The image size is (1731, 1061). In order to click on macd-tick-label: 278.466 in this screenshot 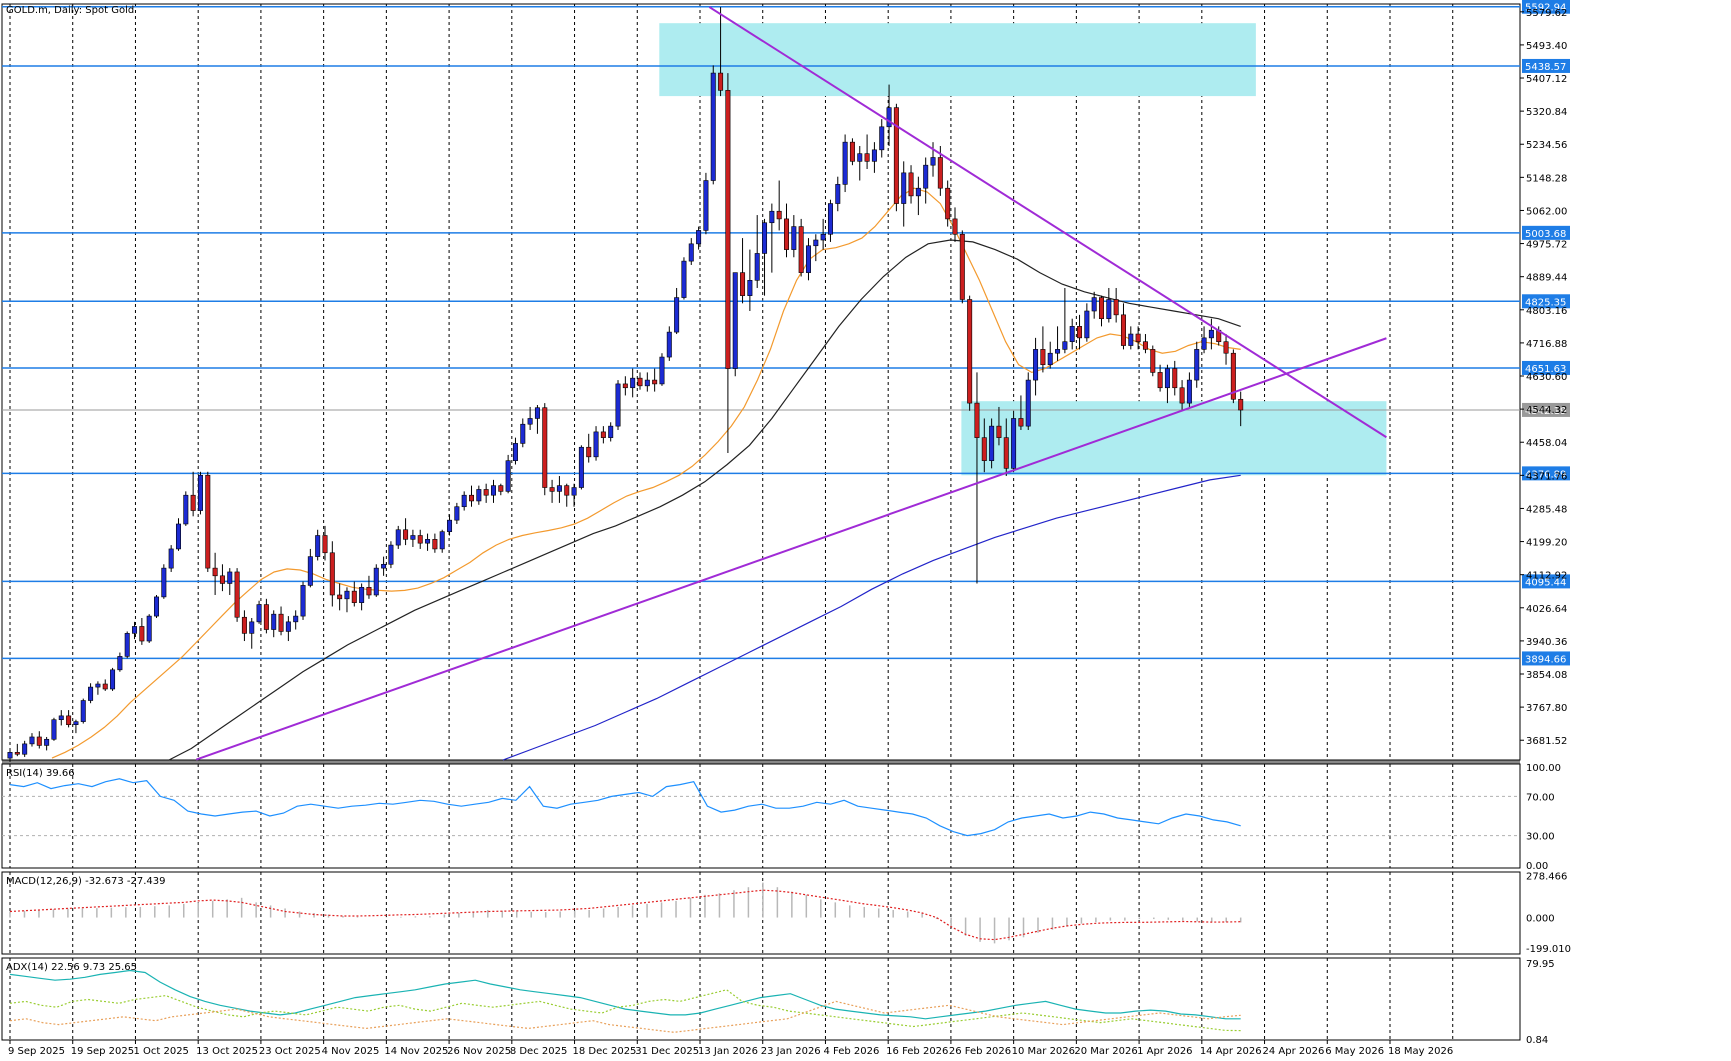, I will do `click(1546, 876)`.